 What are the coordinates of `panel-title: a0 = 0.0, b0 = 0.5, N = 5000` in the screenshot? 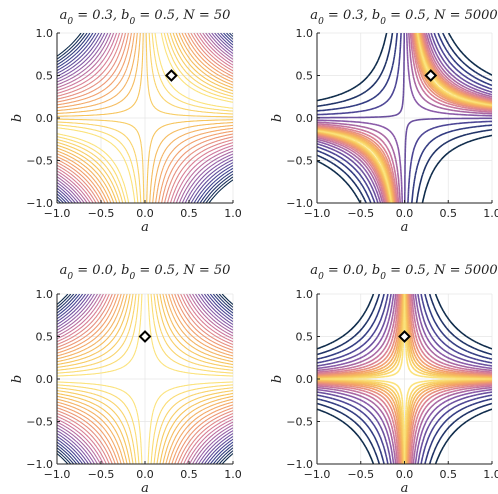 It's located at (403, 272).